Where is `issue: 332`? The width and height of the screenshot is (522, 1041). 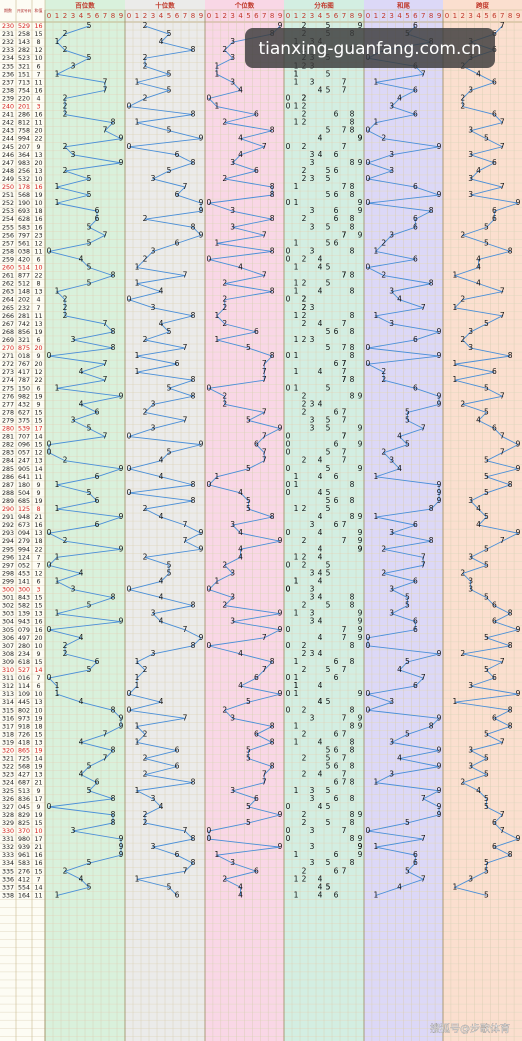
issue: 332 is located at coordinates (8, 847).